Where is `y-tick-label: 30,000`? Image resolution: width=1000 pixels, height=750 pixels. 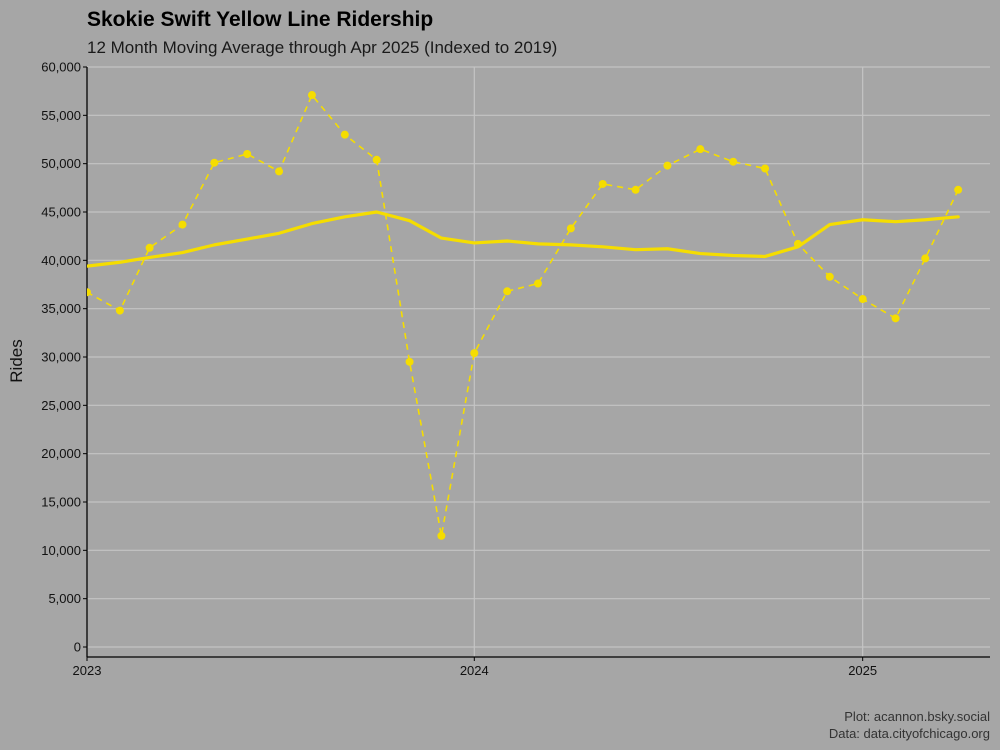
y-tick-label: 30,000 is located at coordinates (61, 357).